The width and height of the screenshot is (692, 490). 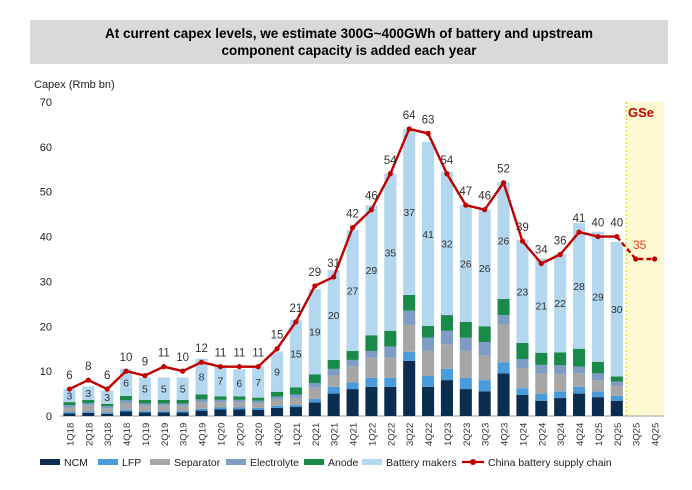 What do you see at coordinates (486, 434) in the screenshot?
I see `x-tick-label: 3Q23` at bounding box center [486, 434].